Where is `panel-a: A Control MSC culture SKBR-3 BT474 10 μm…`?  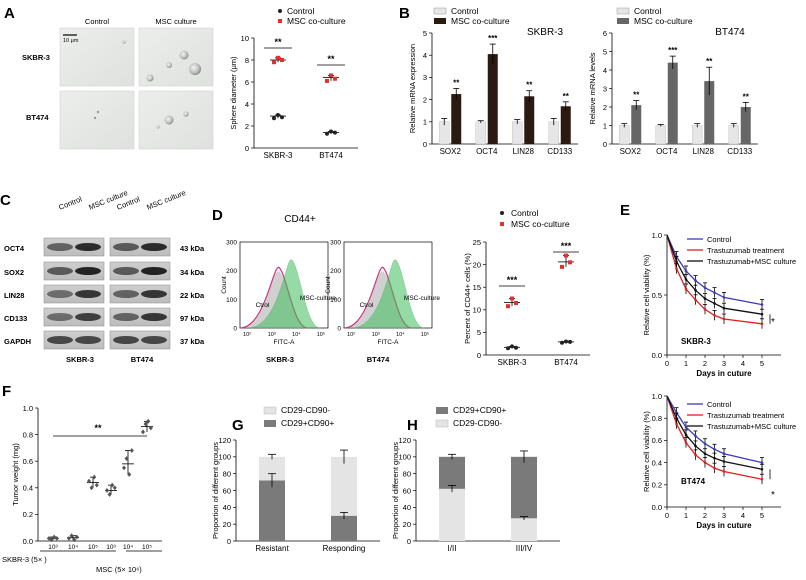 panel-a: A Control MSC culture SKBR-3 BT474 10 μm… is located at coordinates (181, 82).